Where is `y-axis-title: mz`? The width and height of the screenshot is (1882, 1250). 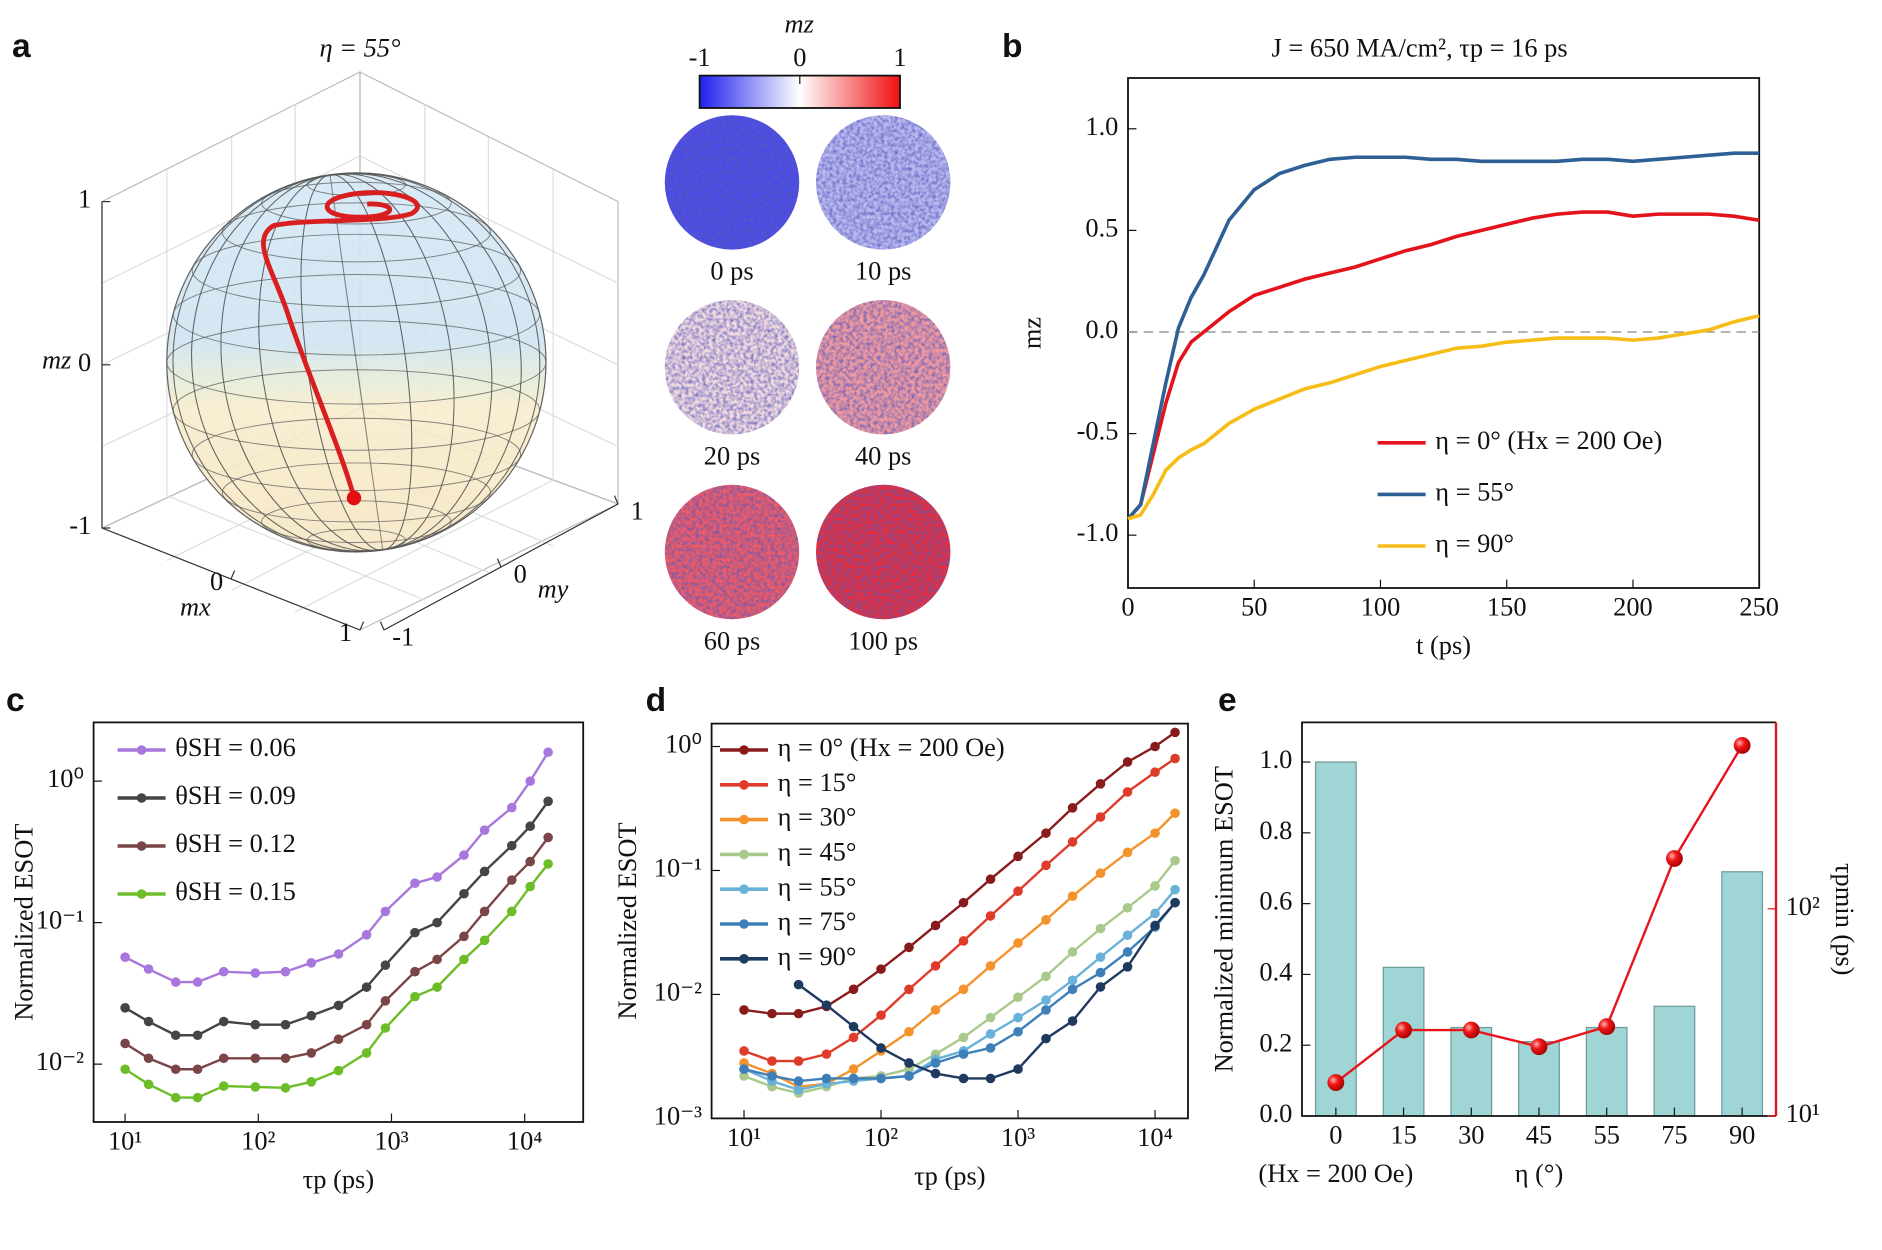
y-axis-title: mz is located at coordinates (1031, 333).